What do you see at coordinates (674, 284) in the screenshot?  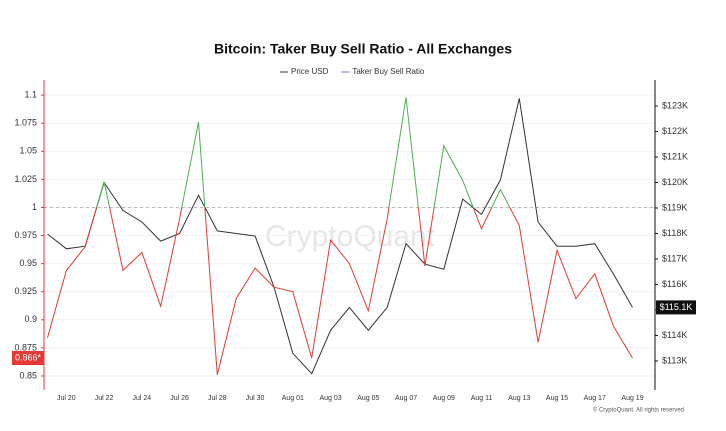 I see `y2-tick-label: $116K` at bounding box center [674, 284].